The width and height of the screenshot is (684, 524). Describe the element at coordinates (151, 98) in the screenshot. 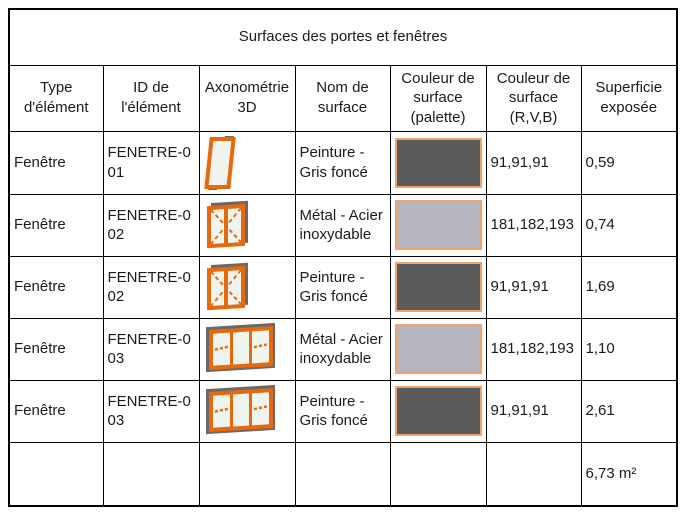

I see `col-header-element-id: ID de l'élément` at that location.